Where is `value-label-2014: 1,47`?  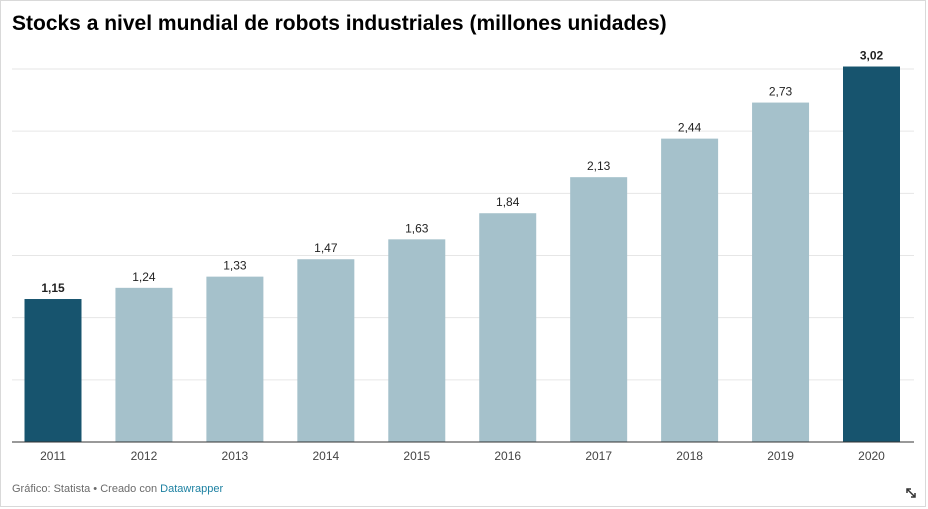
value-label-2014: 1,47 is located at coordinates (326, 248).